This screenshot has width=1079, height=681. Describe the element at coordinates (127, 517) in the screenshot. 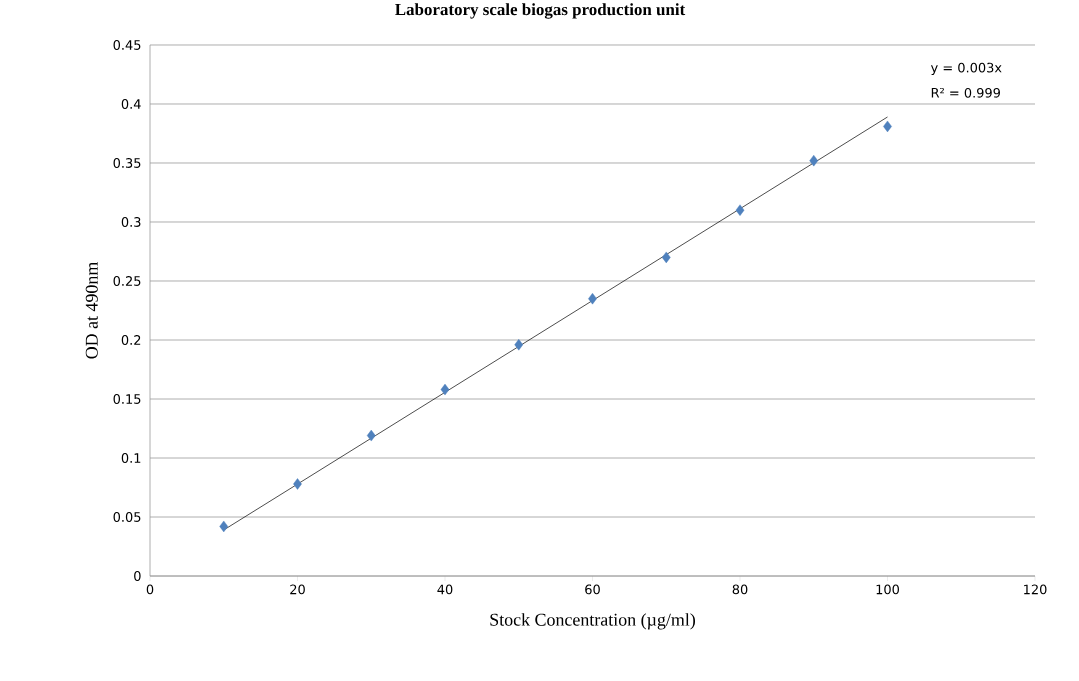

I see `y-tick-label: 0.05` at that location.